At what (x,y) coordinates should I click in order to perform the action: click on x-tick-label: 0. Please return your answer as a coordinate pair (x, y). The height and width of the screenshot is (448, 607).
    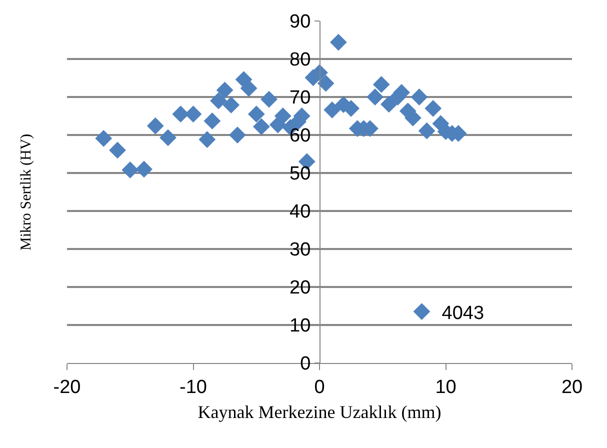
    Looking at the image, I should click on (319, 387).